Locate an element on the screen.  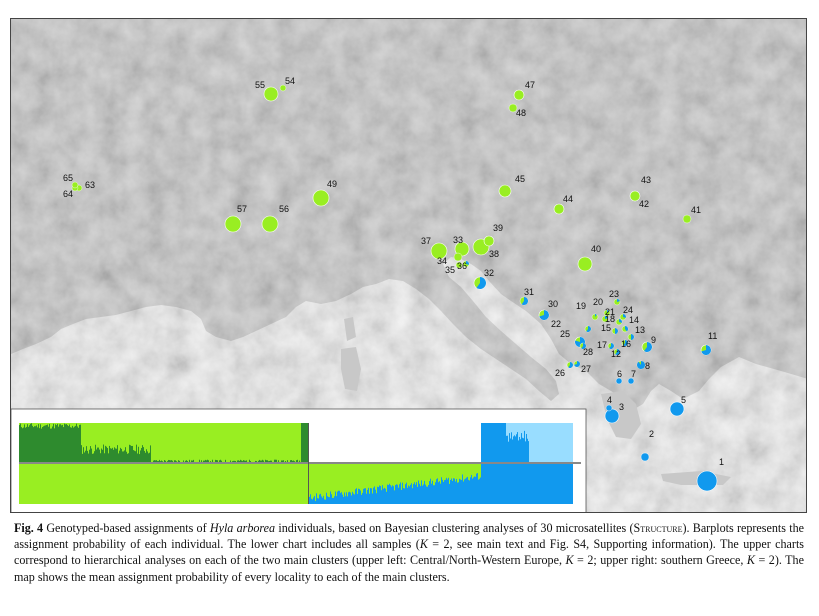
locality-label-40: 40 is located at coordinates (596, 249).